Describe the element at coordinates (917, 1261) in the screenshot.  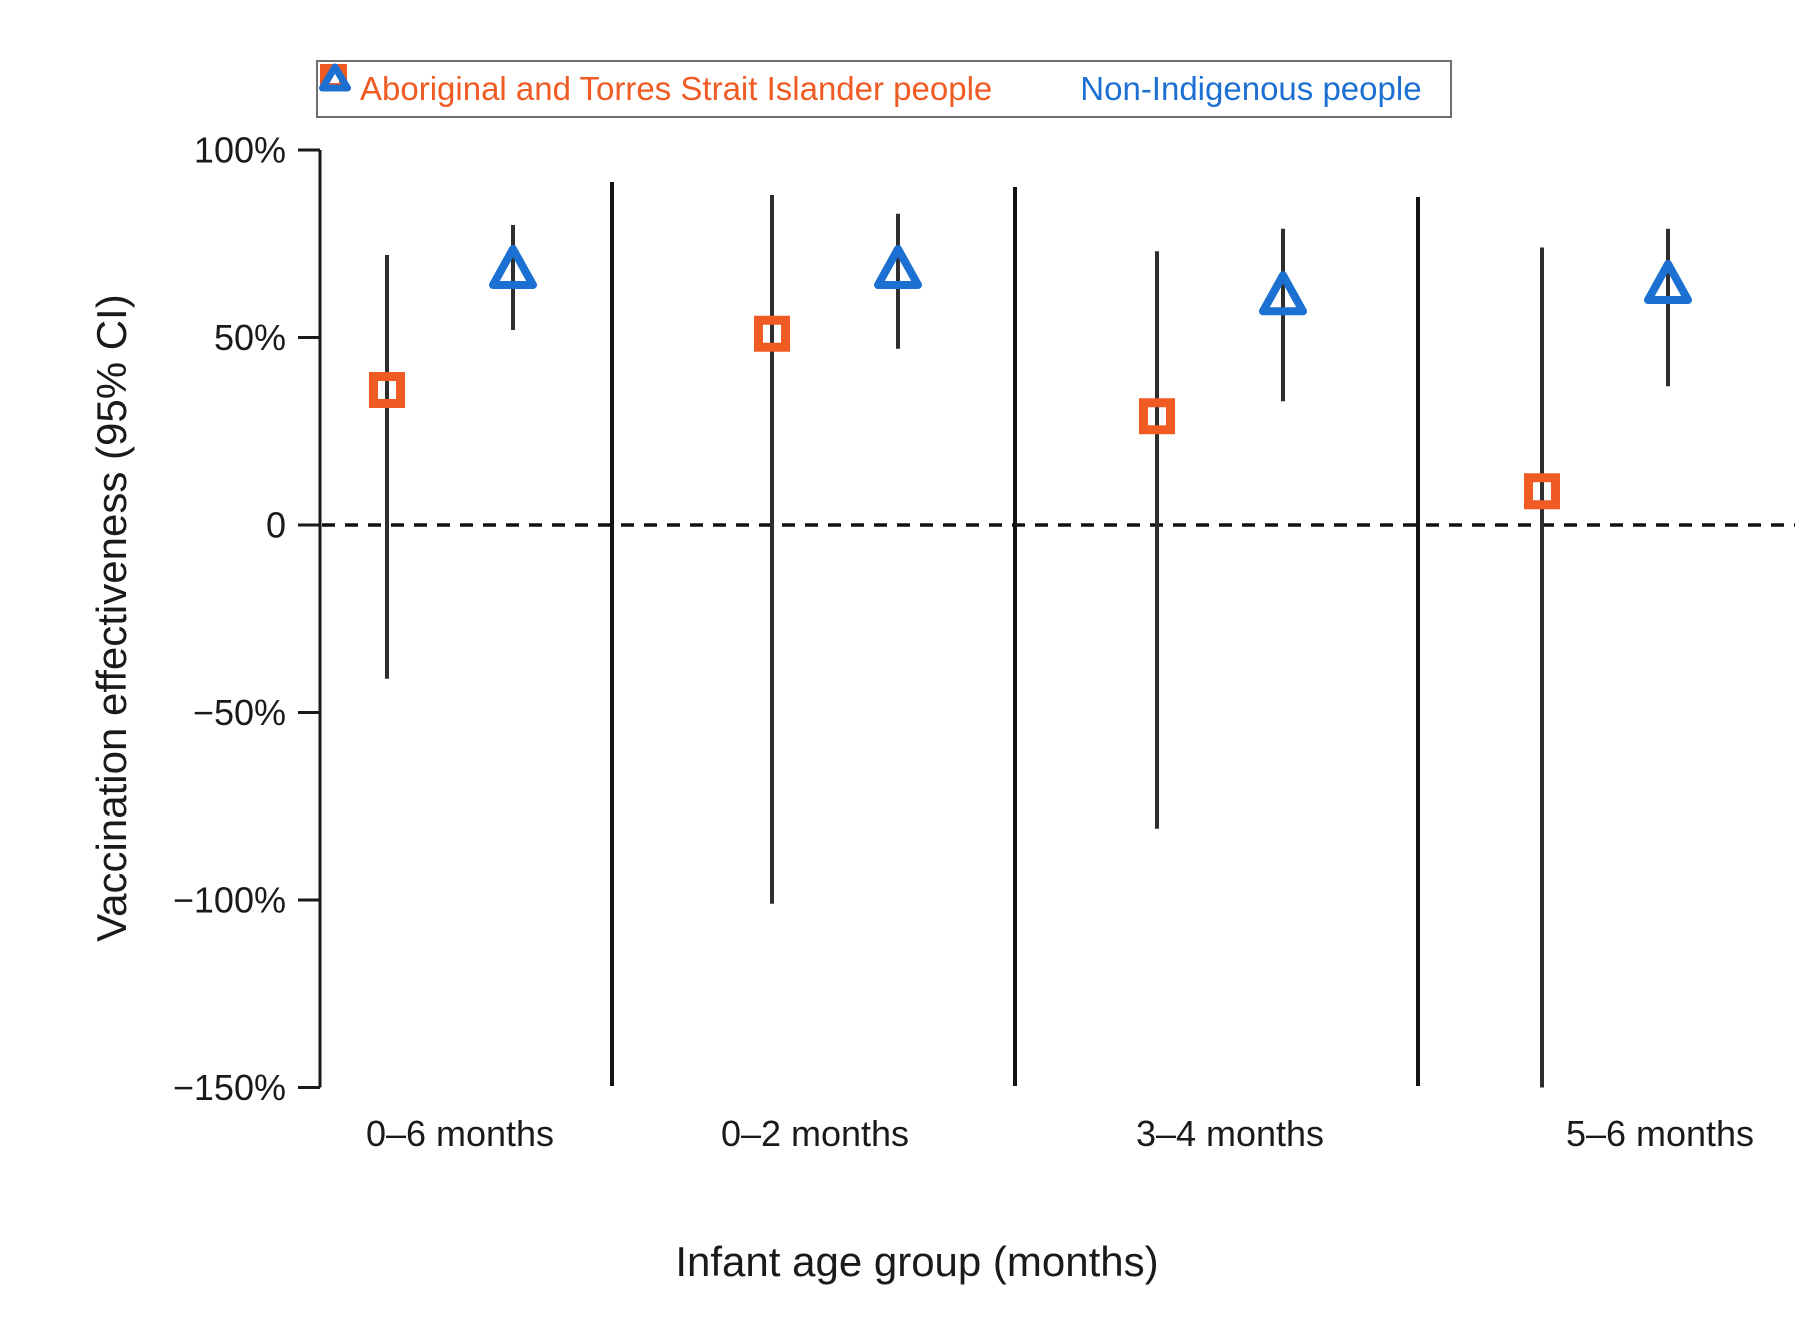
I see `x-axis-title: Infant age group (months)` at that location.